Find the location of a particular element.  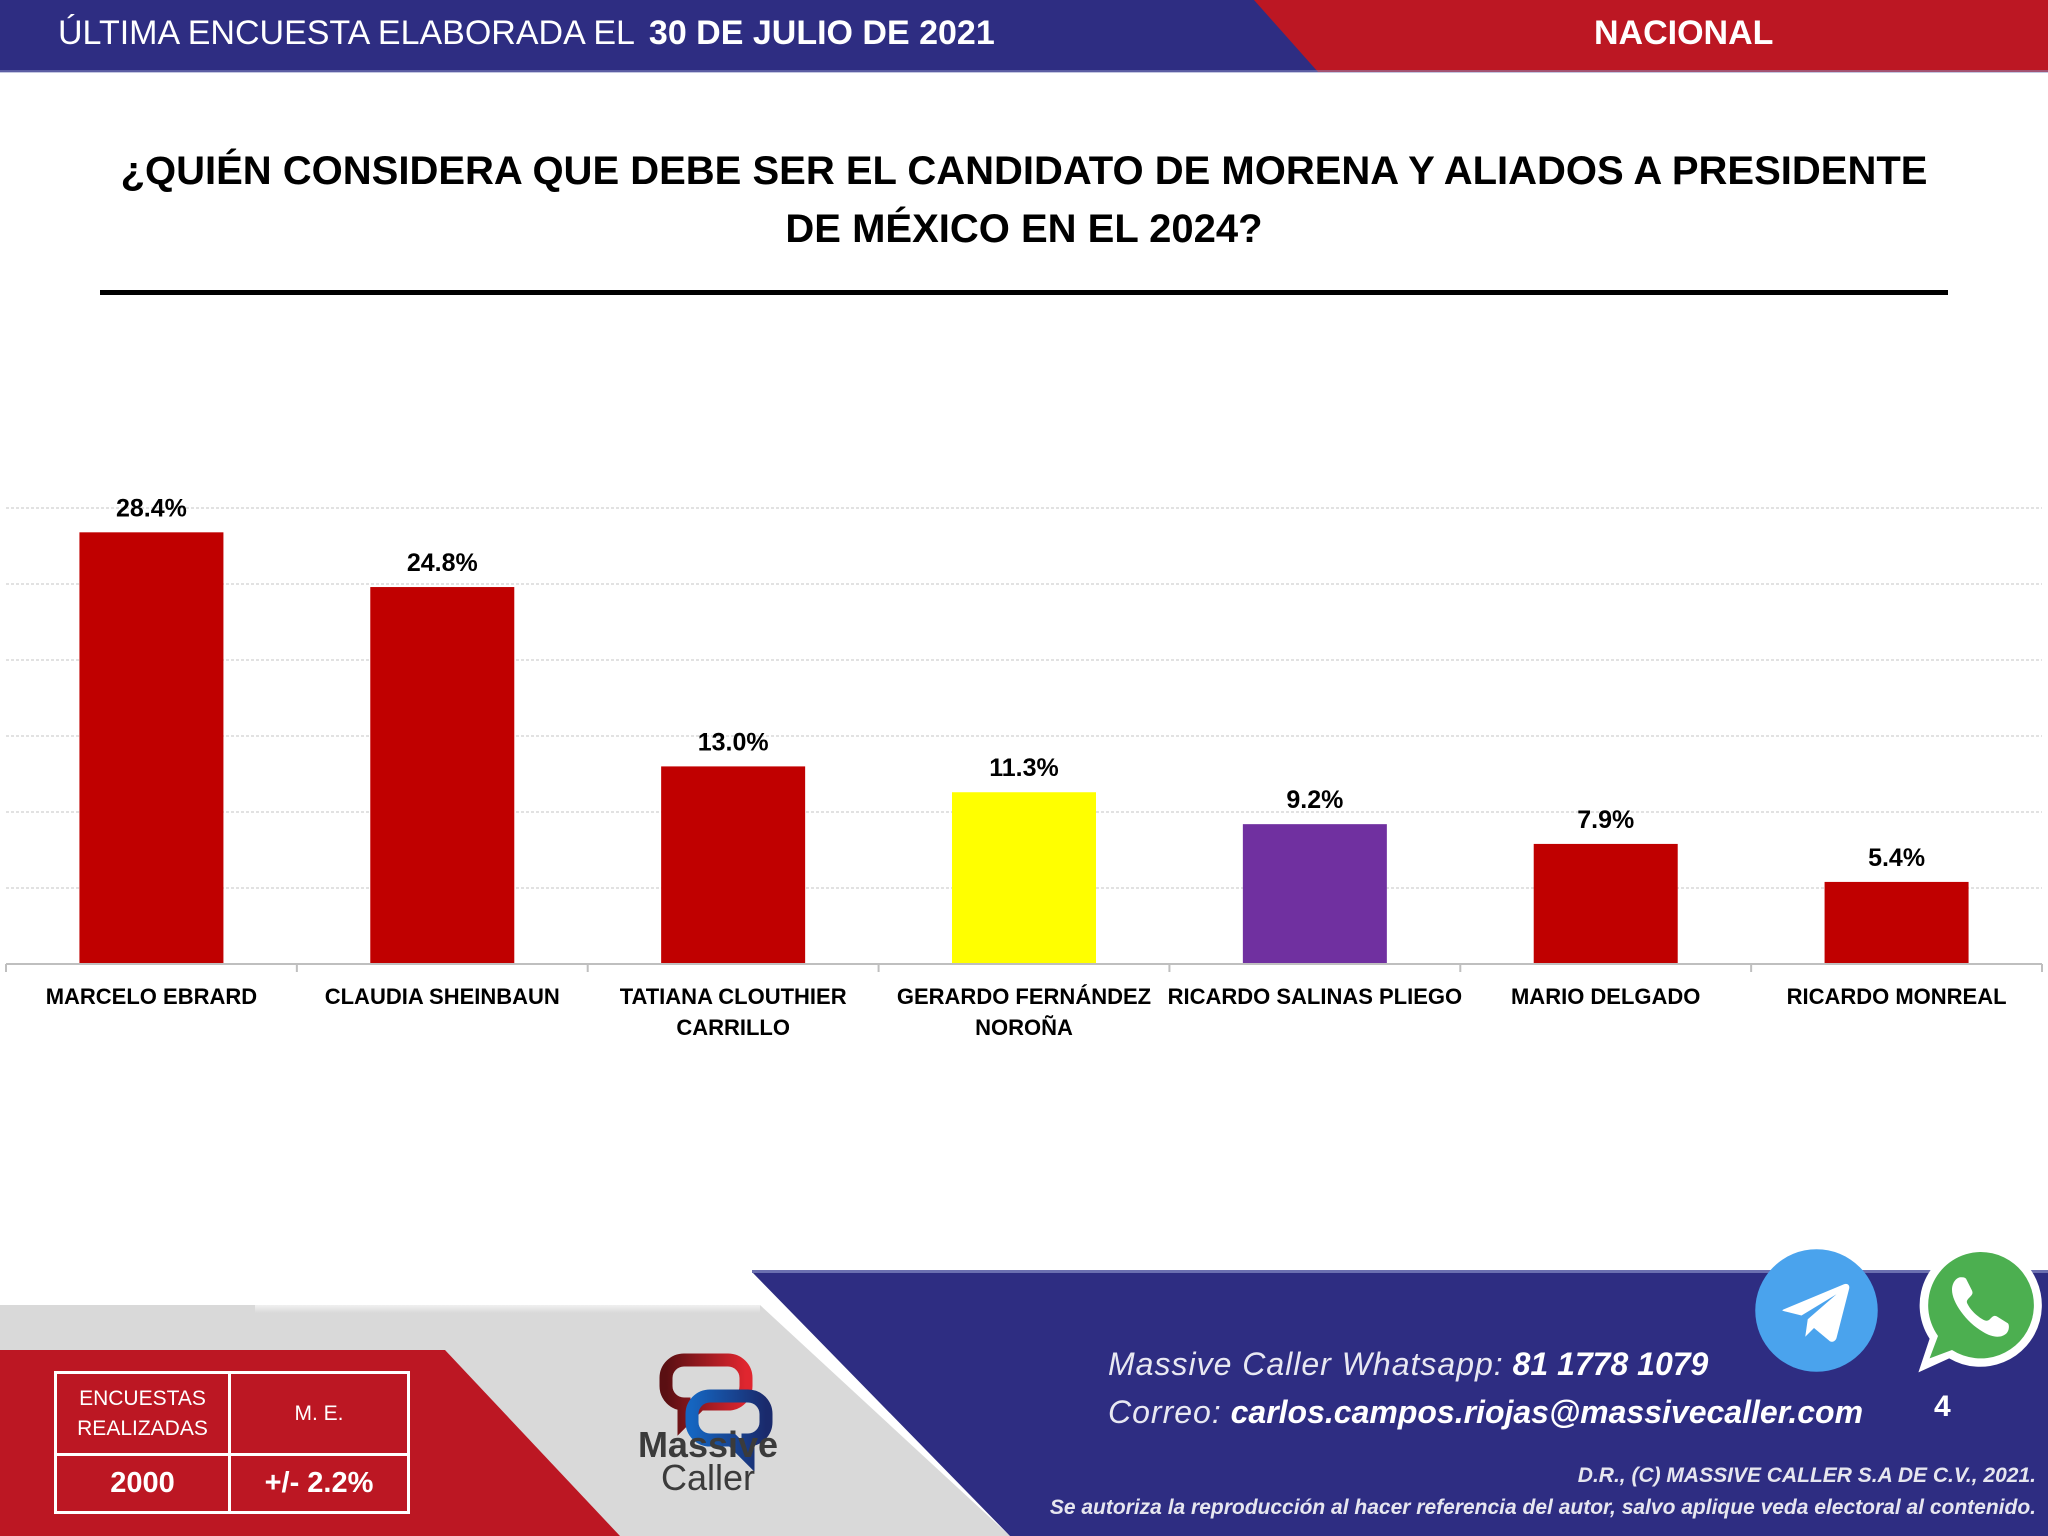

telegram-icon is located at coordinates (1816, 1310).